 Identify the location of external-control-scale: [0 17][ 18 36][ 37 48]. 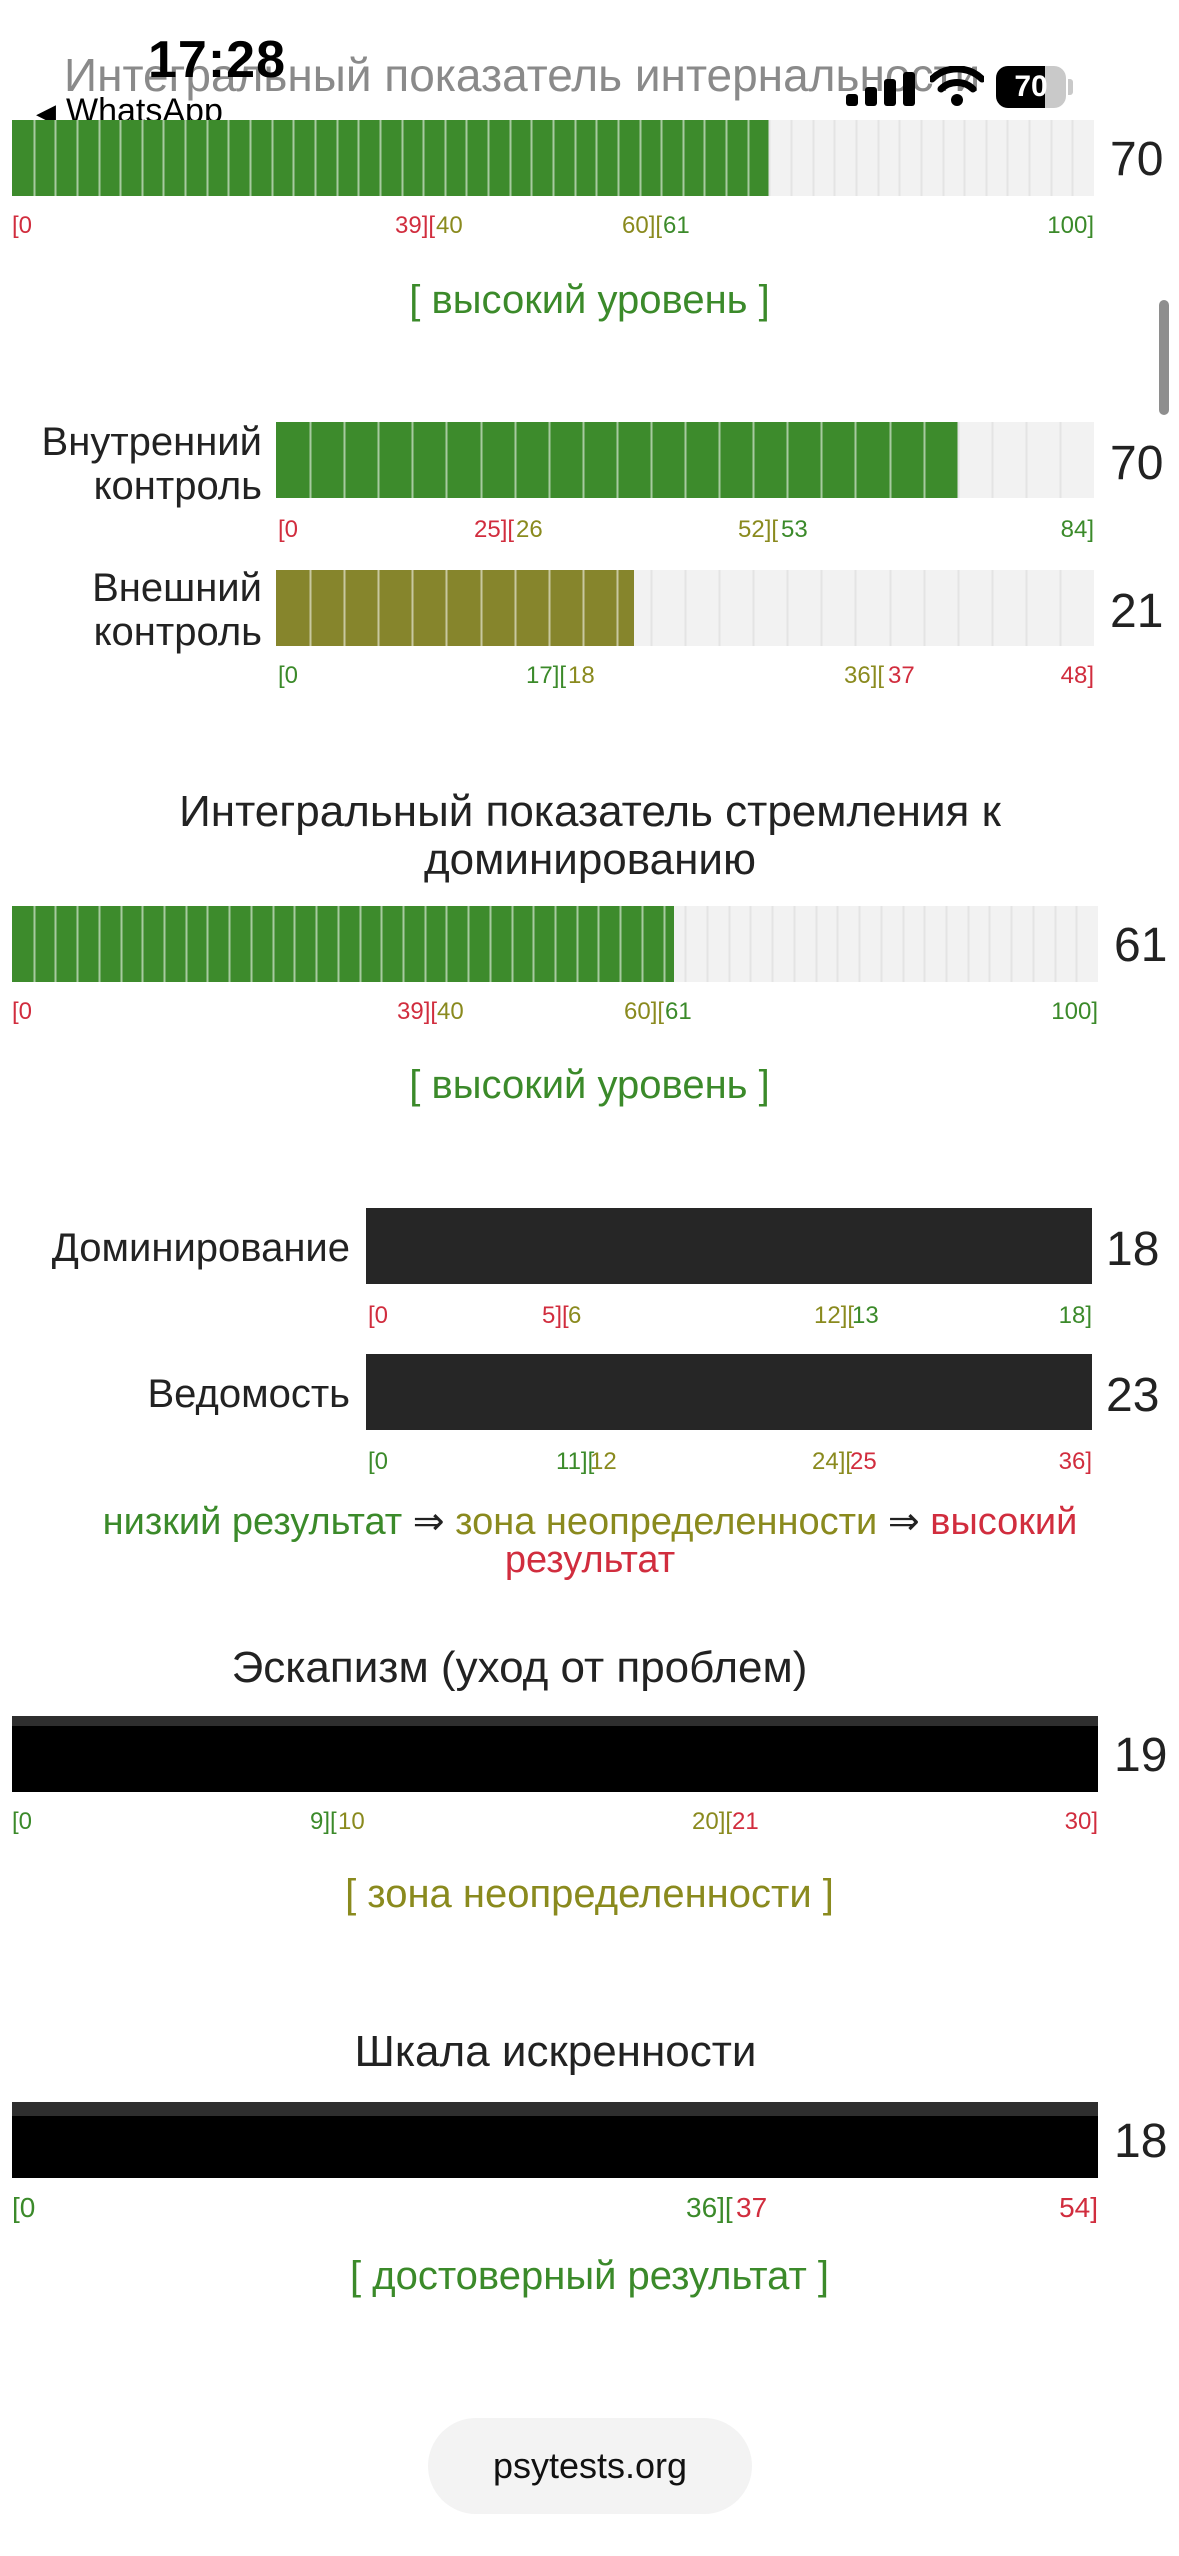
(686, 677).